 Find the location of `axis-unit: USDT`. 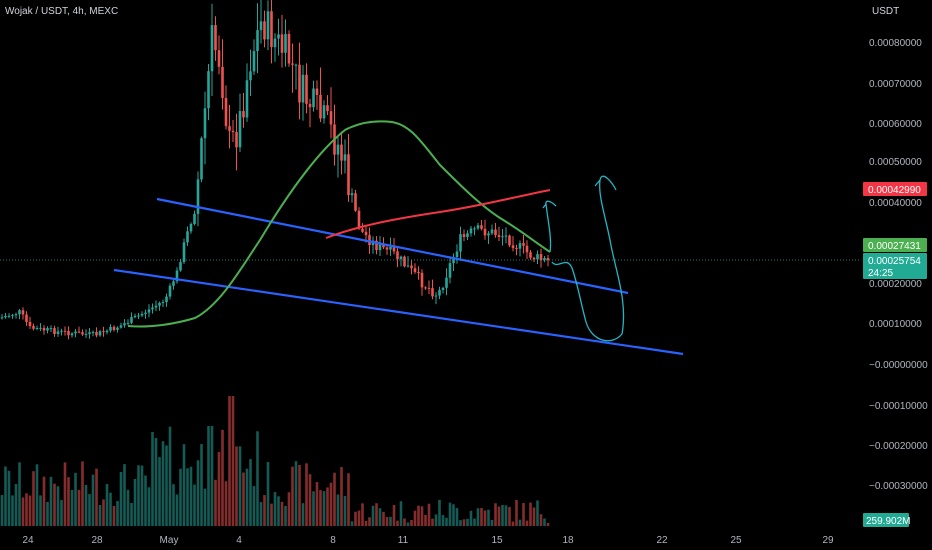

axis-unit: USDT is located at coordinates (886, 11).